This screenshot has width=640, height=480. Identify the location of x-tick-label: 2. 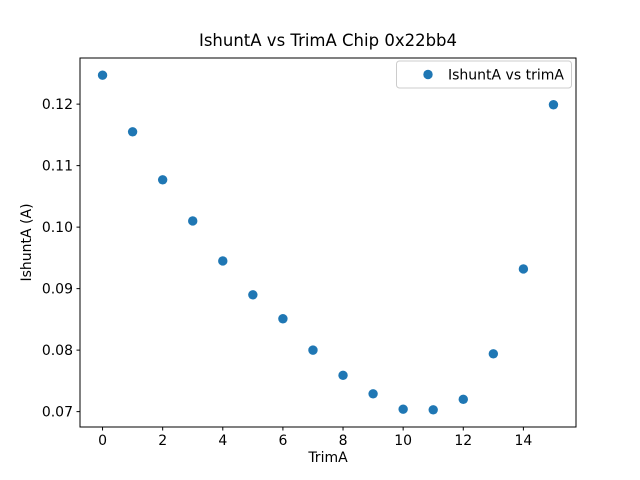
(162, 441).